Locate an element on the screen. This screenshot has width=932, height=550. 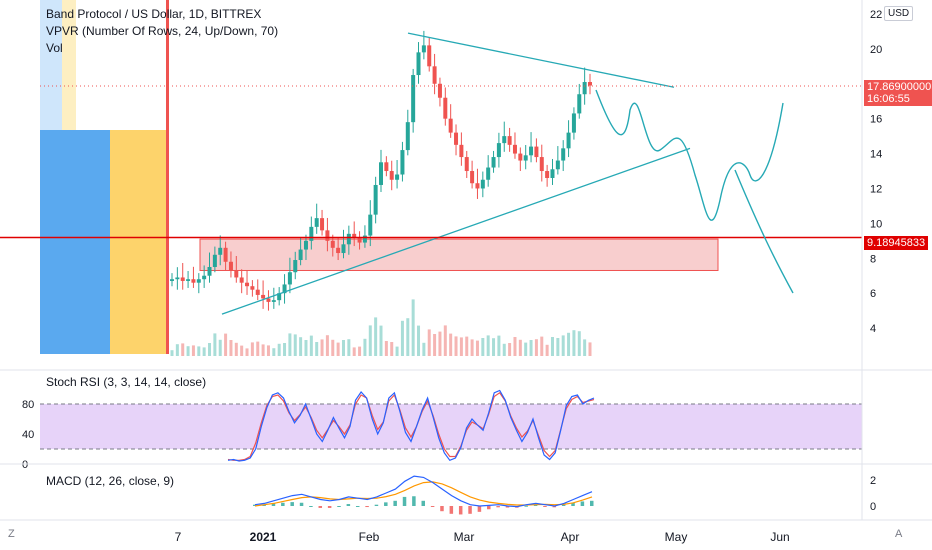
time-axis: 7 2021 Feb Mar Apr May Jun is located at coordinates (482, 537).